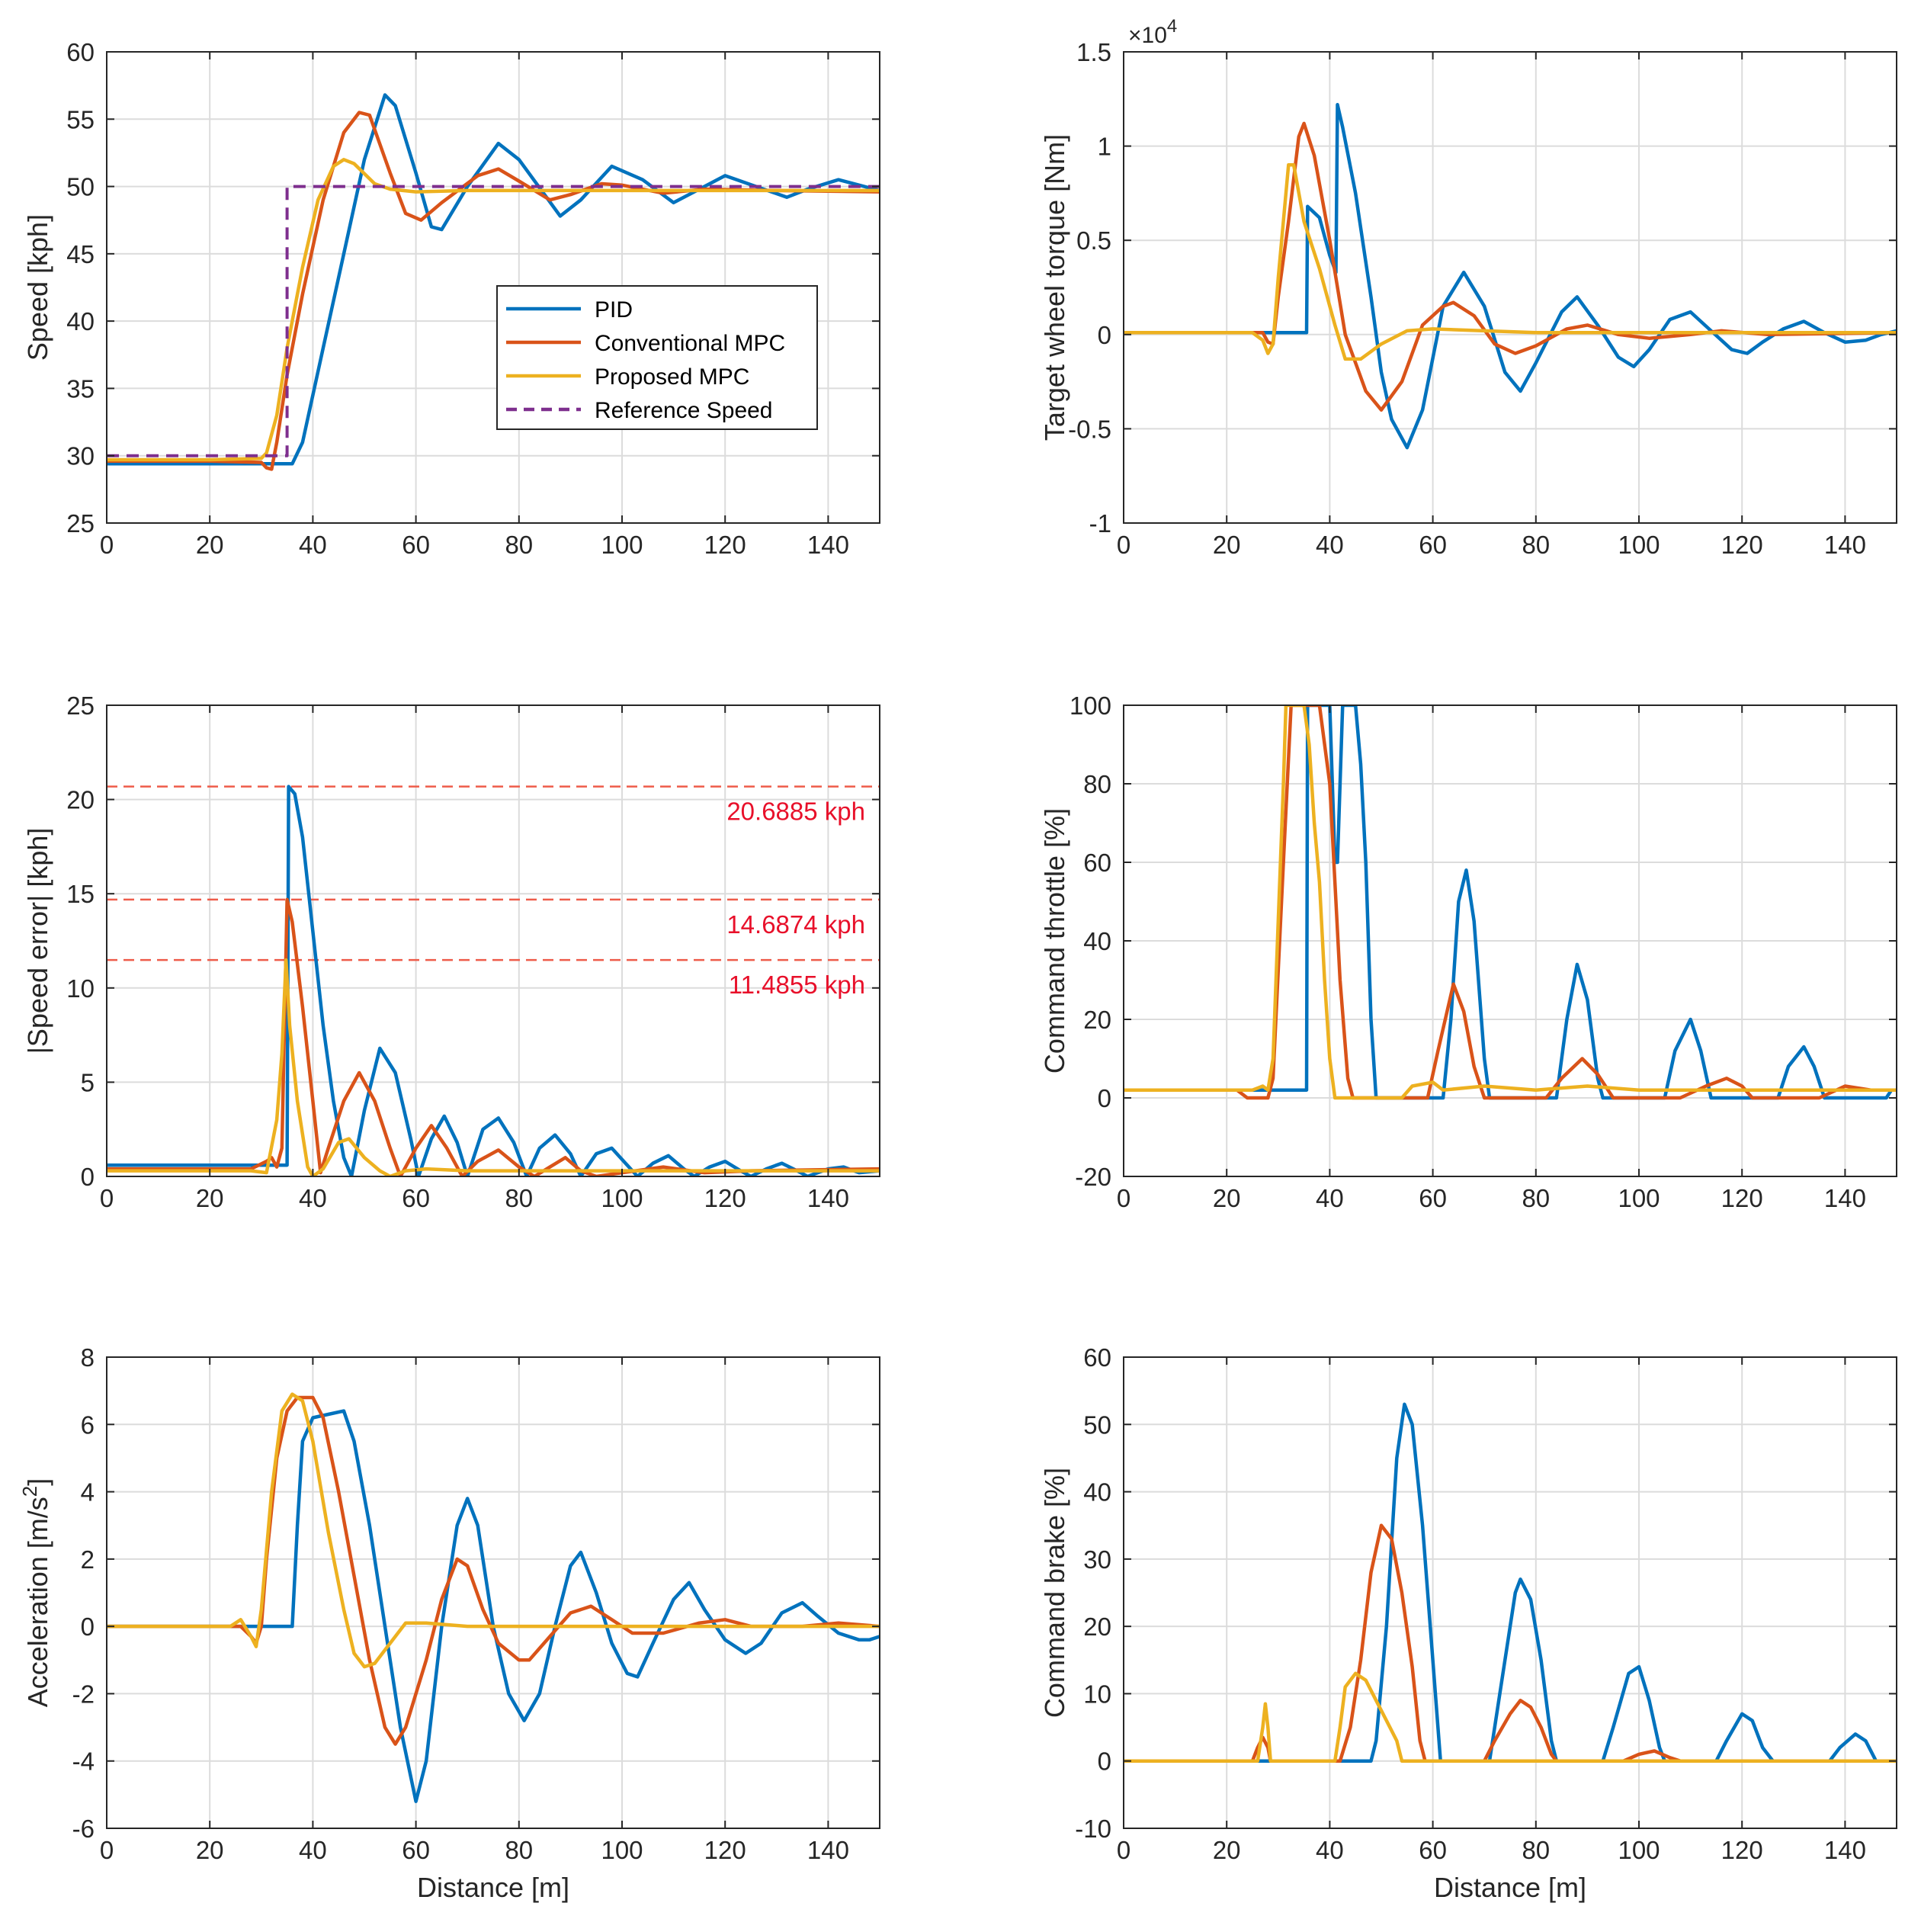 The image size is (1921, 1932). Describe the element at coordinates (83, 1829) in the screenshot. I see `y-tick-label: -6` at that location.